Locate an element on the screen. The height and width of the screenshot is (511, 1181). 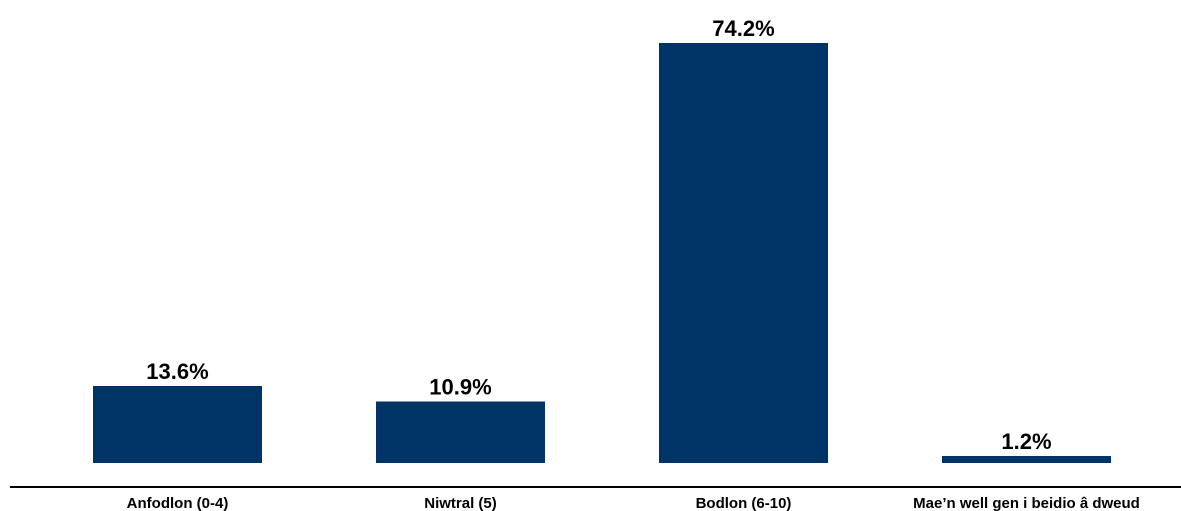
value-label-4: 1.2% is located at coordinates (1026, 441).